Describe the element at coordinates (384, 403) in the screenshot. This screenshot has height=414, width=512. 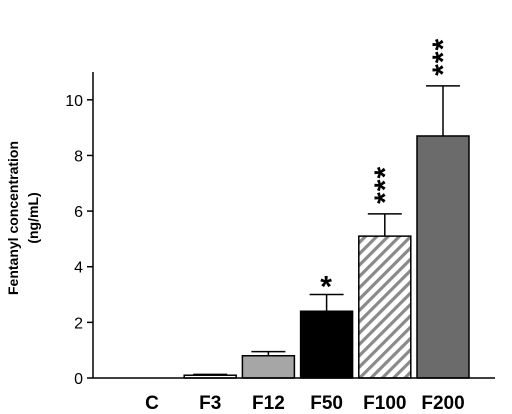
I see `x-tick-label: F100` at that location.